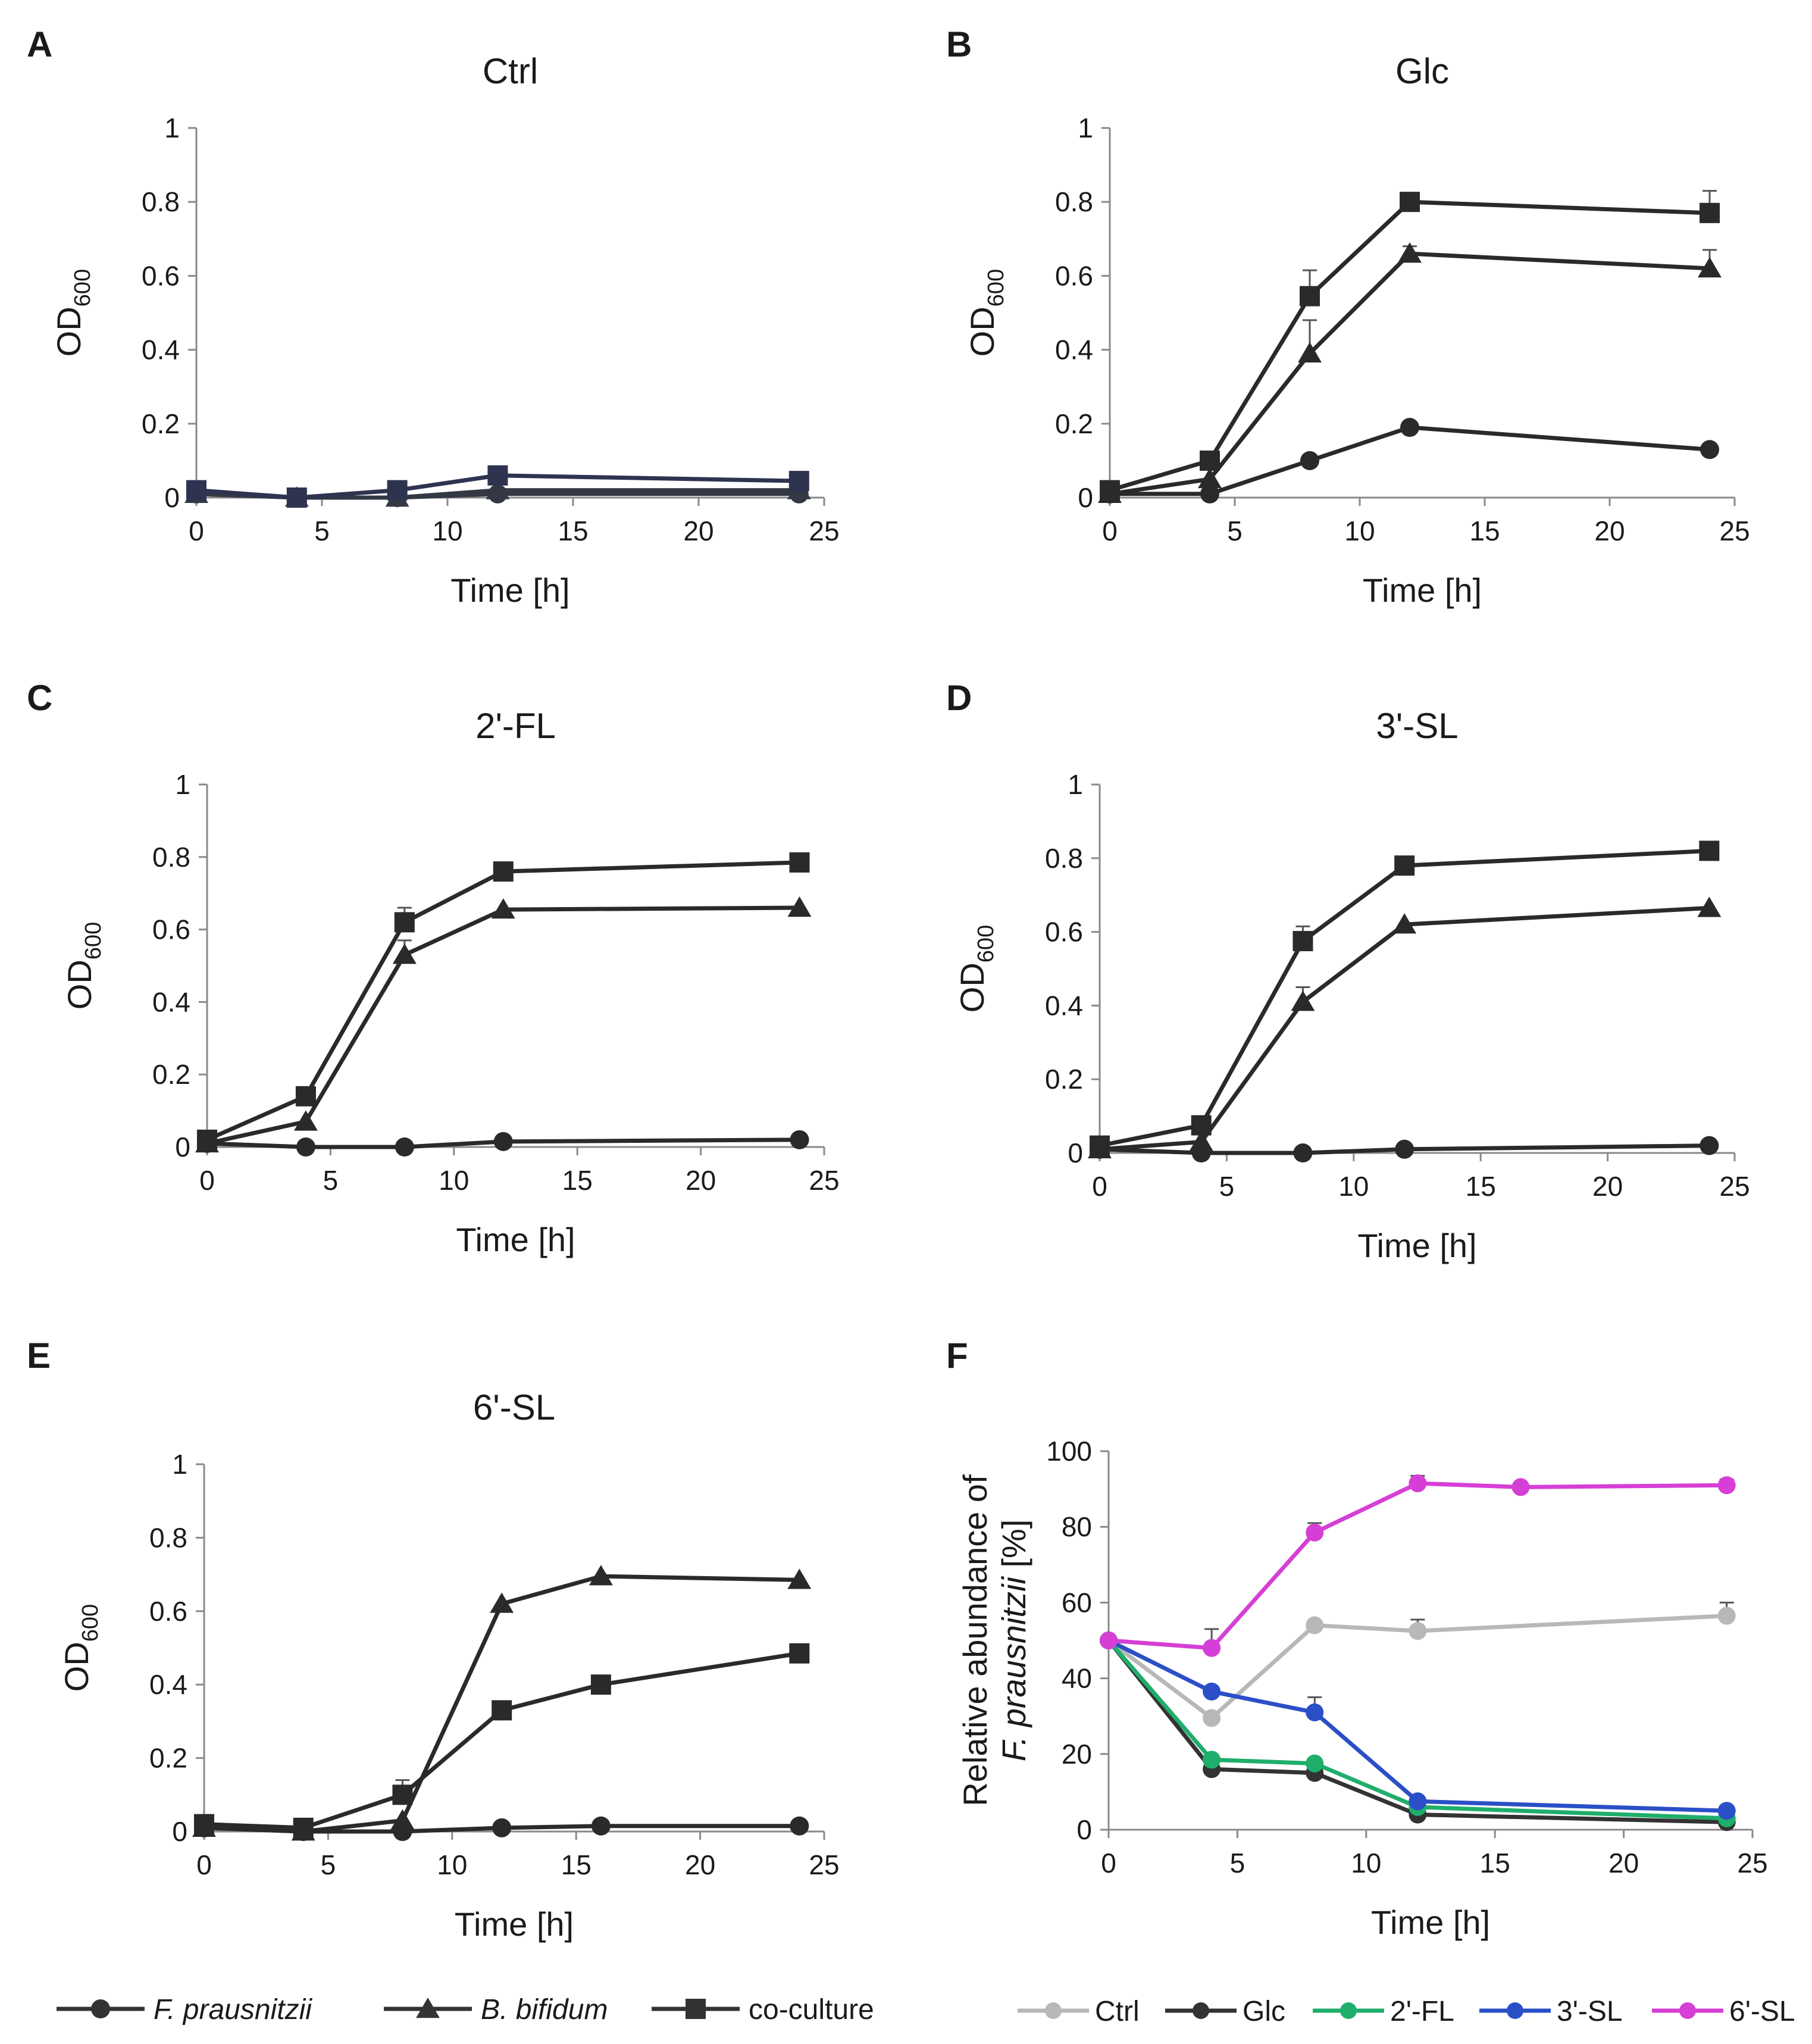 The height and width of the screenshot is (2044, 1812). Describe the element at coordinates (544, 2010) in the screenshot. I see `legend-label: B. bifidum` at that location.